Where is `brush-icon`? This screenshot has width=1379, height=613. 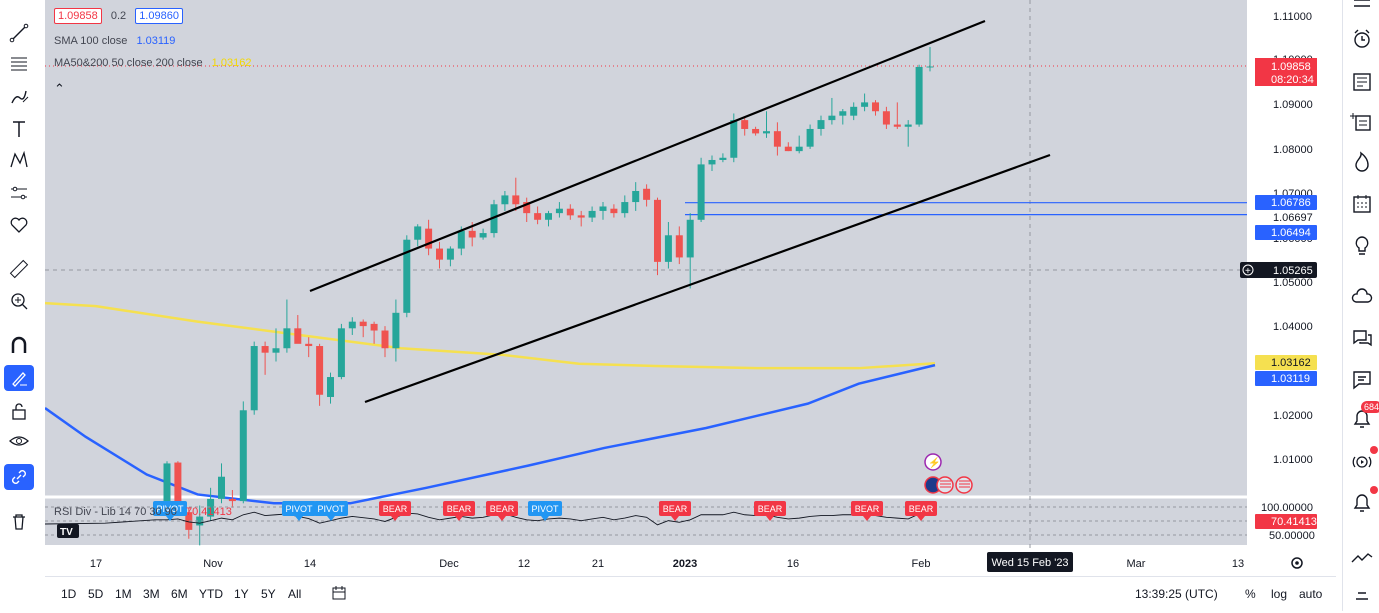 brush-icon is located at coordinates (19, 97).